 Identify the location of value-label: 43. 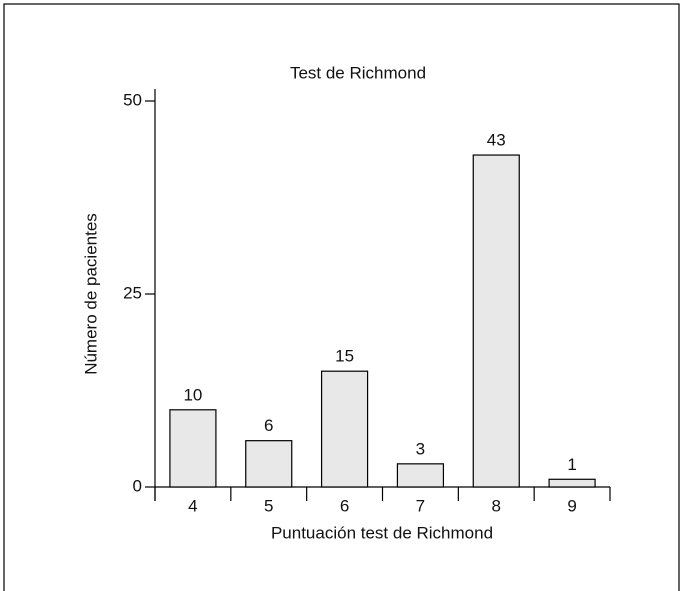
(496, 140).